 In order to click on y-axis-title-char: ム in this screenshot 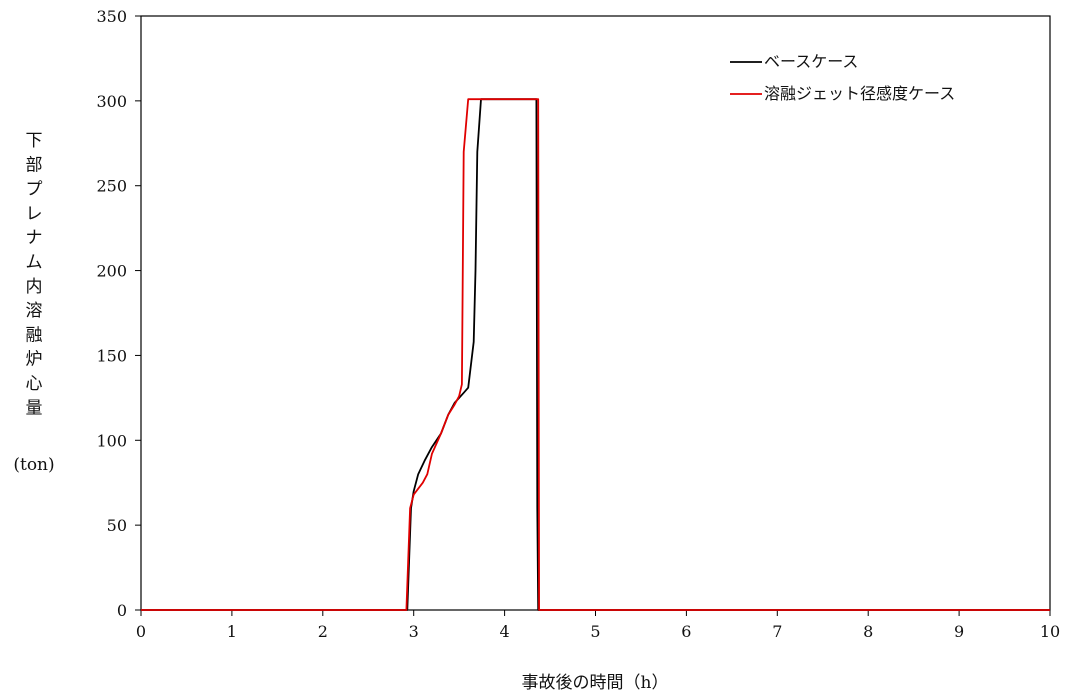, I will do `click(34, 263)`.